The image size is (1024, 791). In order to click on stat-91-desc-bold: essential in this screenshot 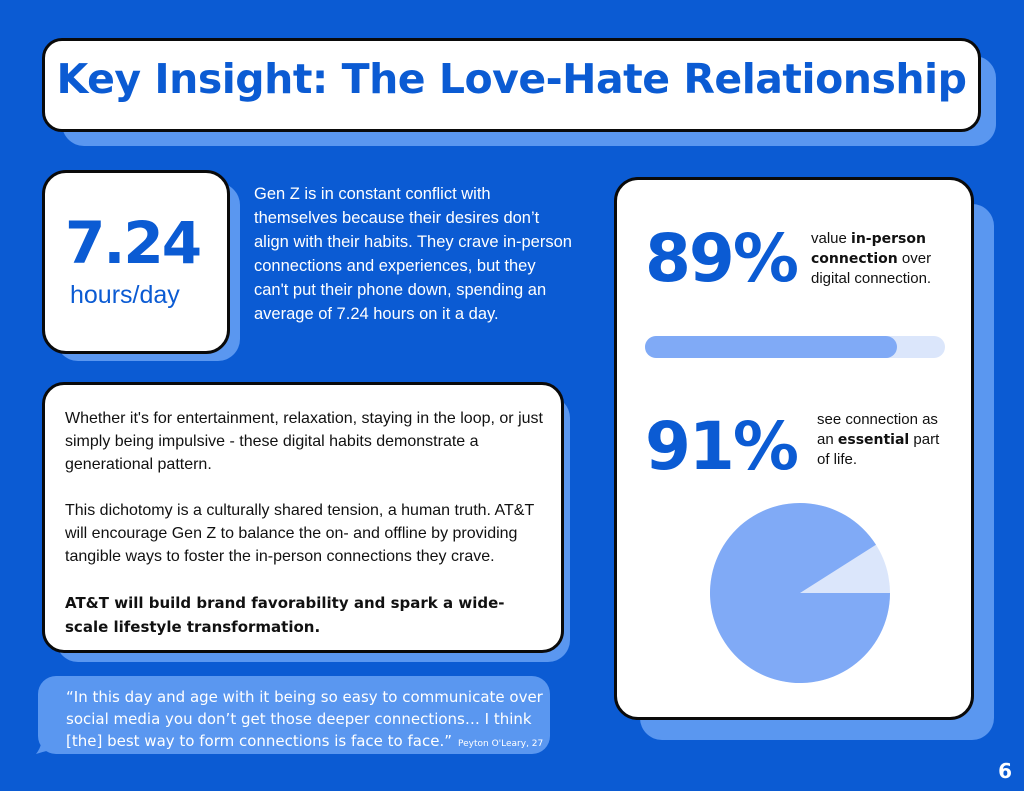, I will do `click(873, 440)`.